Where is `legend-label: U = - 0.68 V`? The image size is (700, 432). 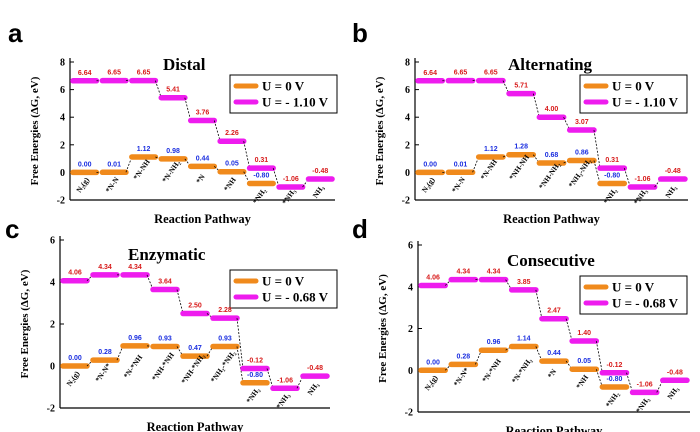 legend-label: U = - 0.68 V is located at coordinates (645, 303).